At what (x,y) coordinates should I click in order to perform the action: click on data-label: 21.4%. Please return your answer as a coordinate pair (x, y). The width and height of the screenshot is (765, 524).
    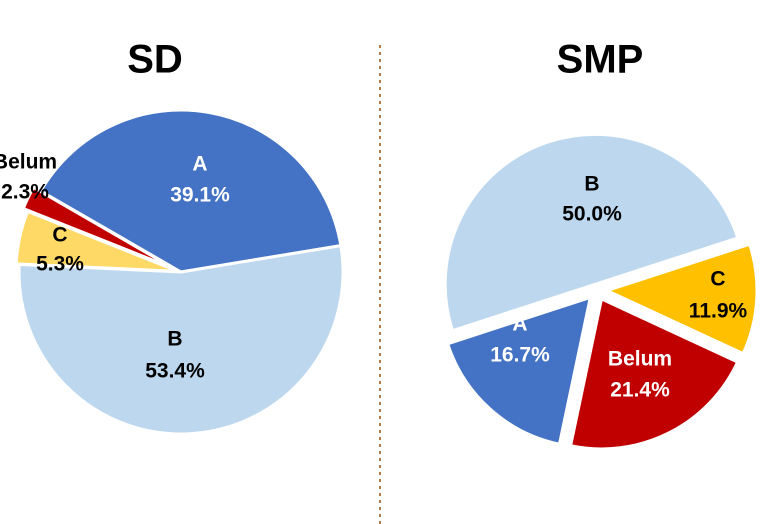
    Looking at the image, I should click on (640, 390).